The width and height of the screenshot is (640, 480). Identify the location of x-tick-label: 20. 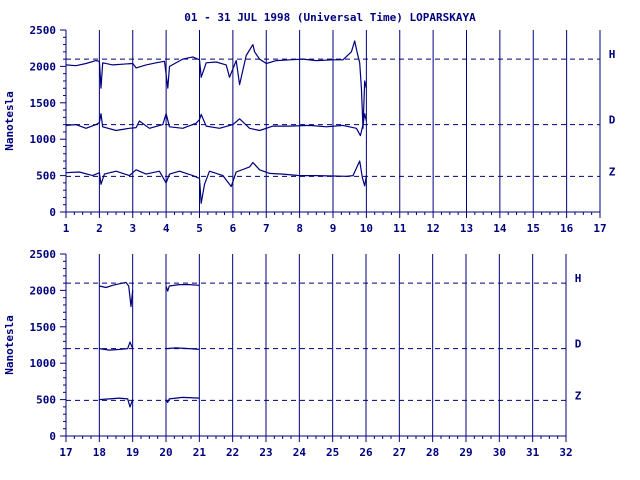
(165, 452).